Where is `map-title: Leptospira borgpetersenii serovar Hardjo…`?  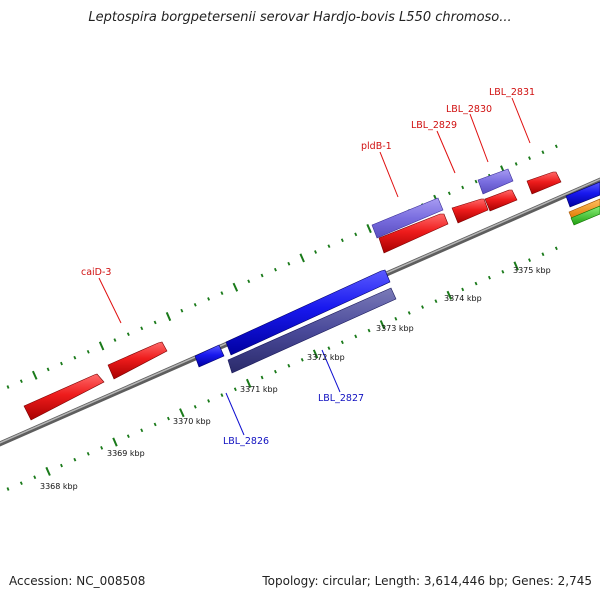
map-title: Leptospira borgpetersenii serovar Hardjo… is located at coordinates (300, 17).